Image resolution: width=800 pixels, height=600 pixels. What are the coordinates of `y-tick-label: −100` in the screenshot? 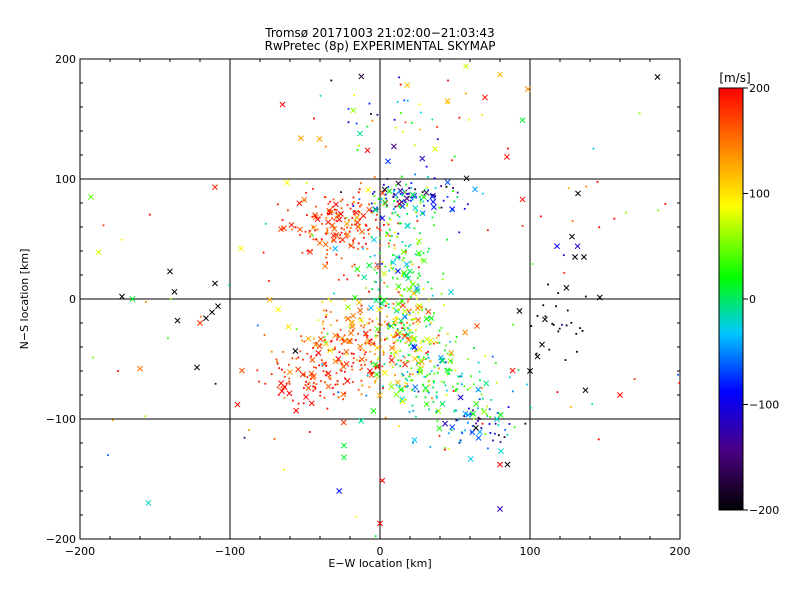 It's located at (61, 419).